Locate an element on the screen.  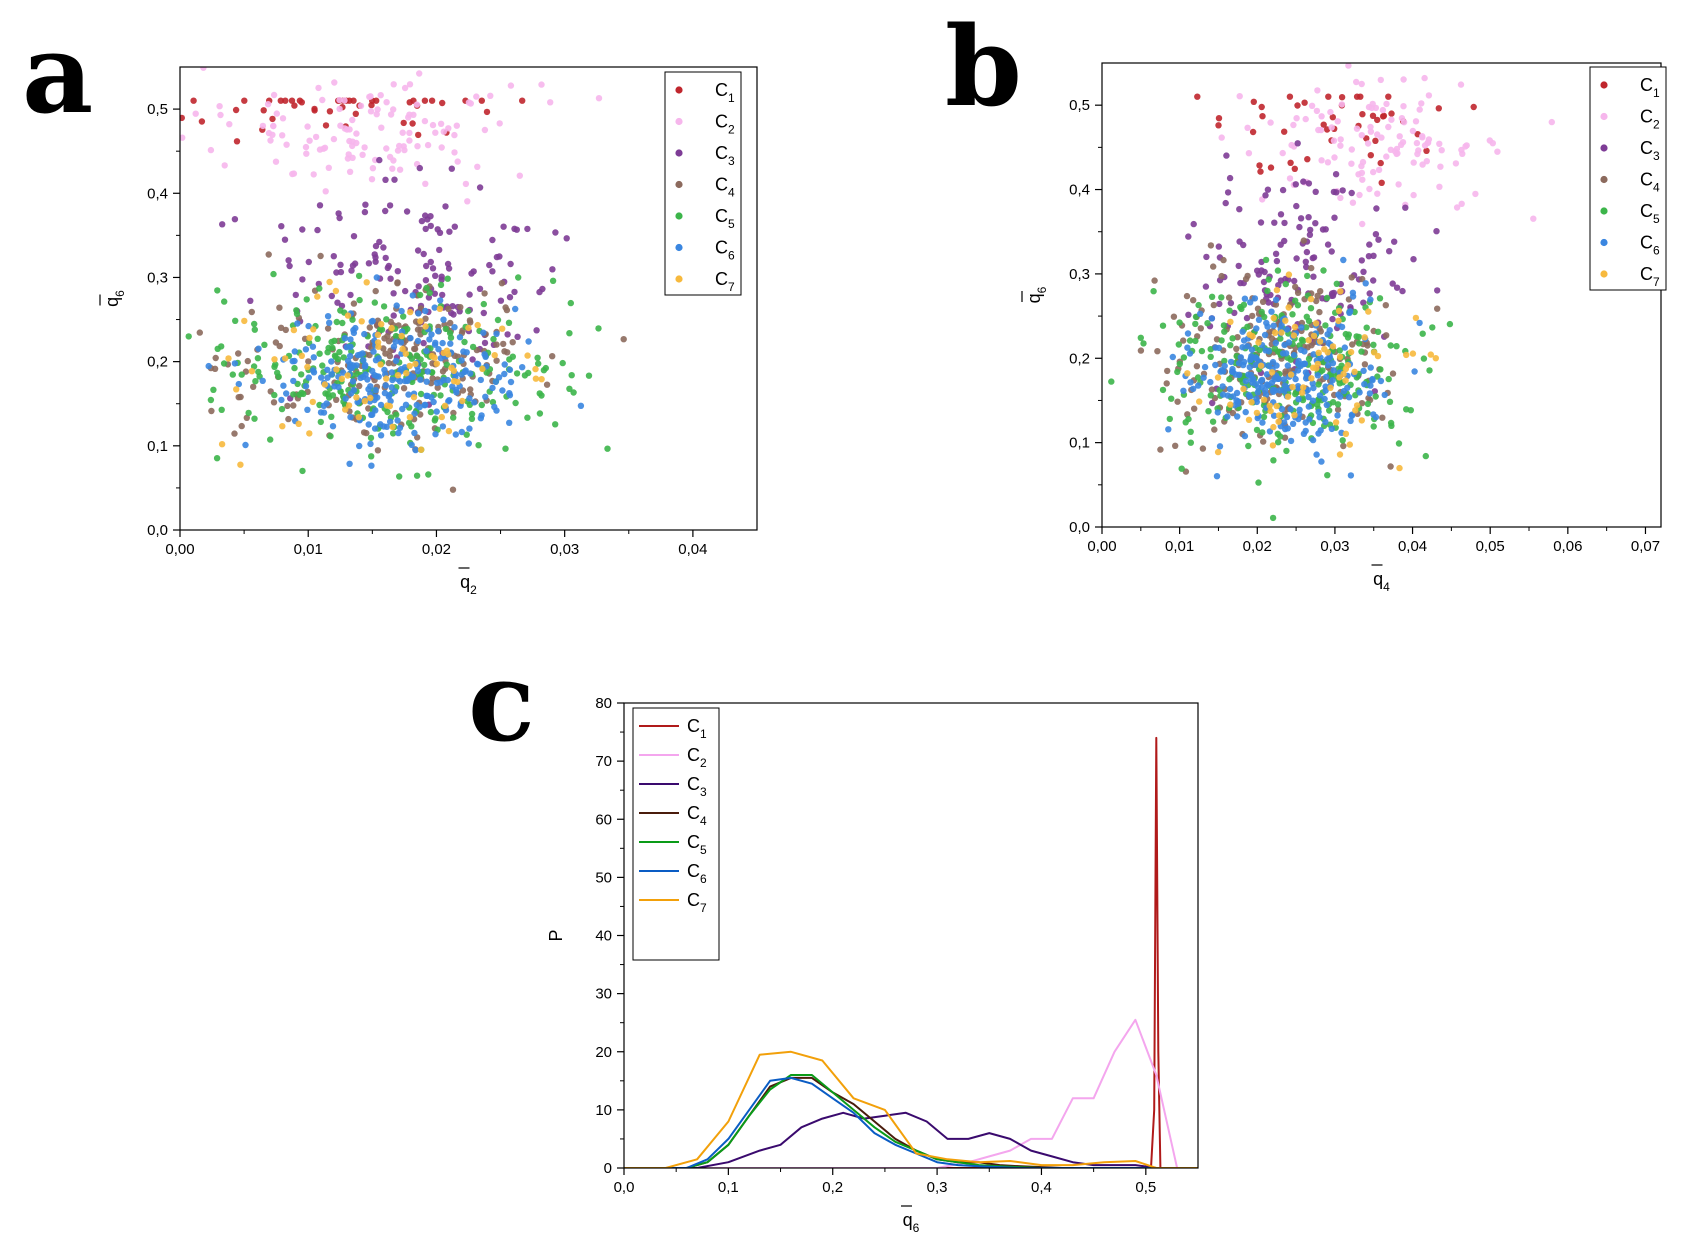
legend-label-sub: 3 is located at coordinates (731, 161).